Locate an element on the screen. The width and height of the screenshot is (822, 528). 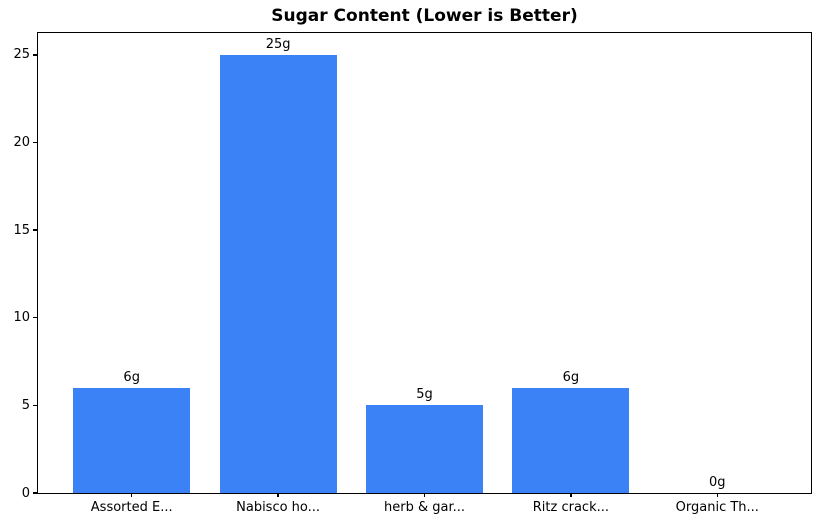
bar-value-label: 5g is located at coordinates (424, 395).